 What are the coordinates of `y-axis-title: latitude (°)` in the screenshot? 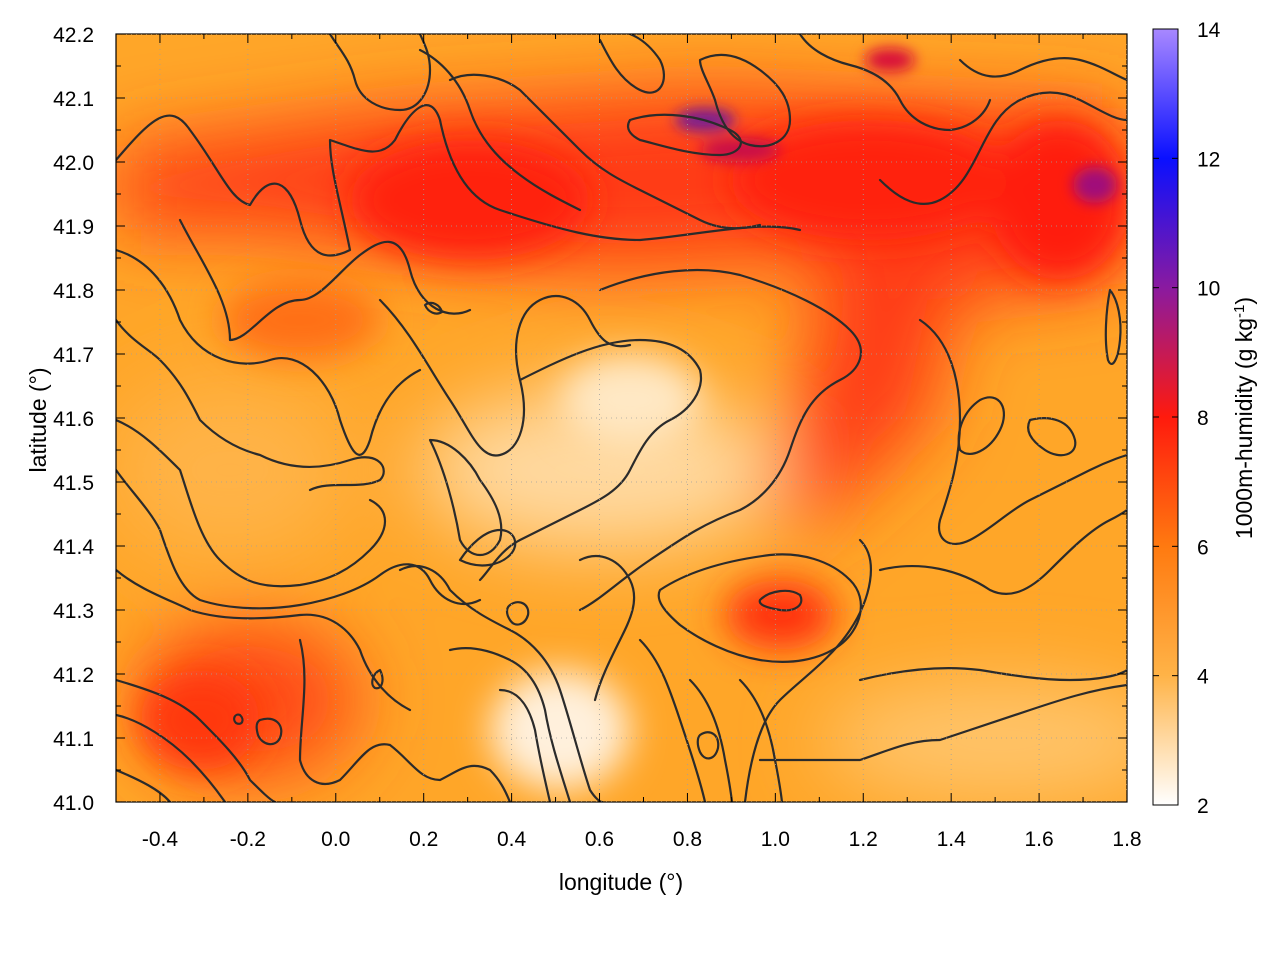 It's located at (38, 419).